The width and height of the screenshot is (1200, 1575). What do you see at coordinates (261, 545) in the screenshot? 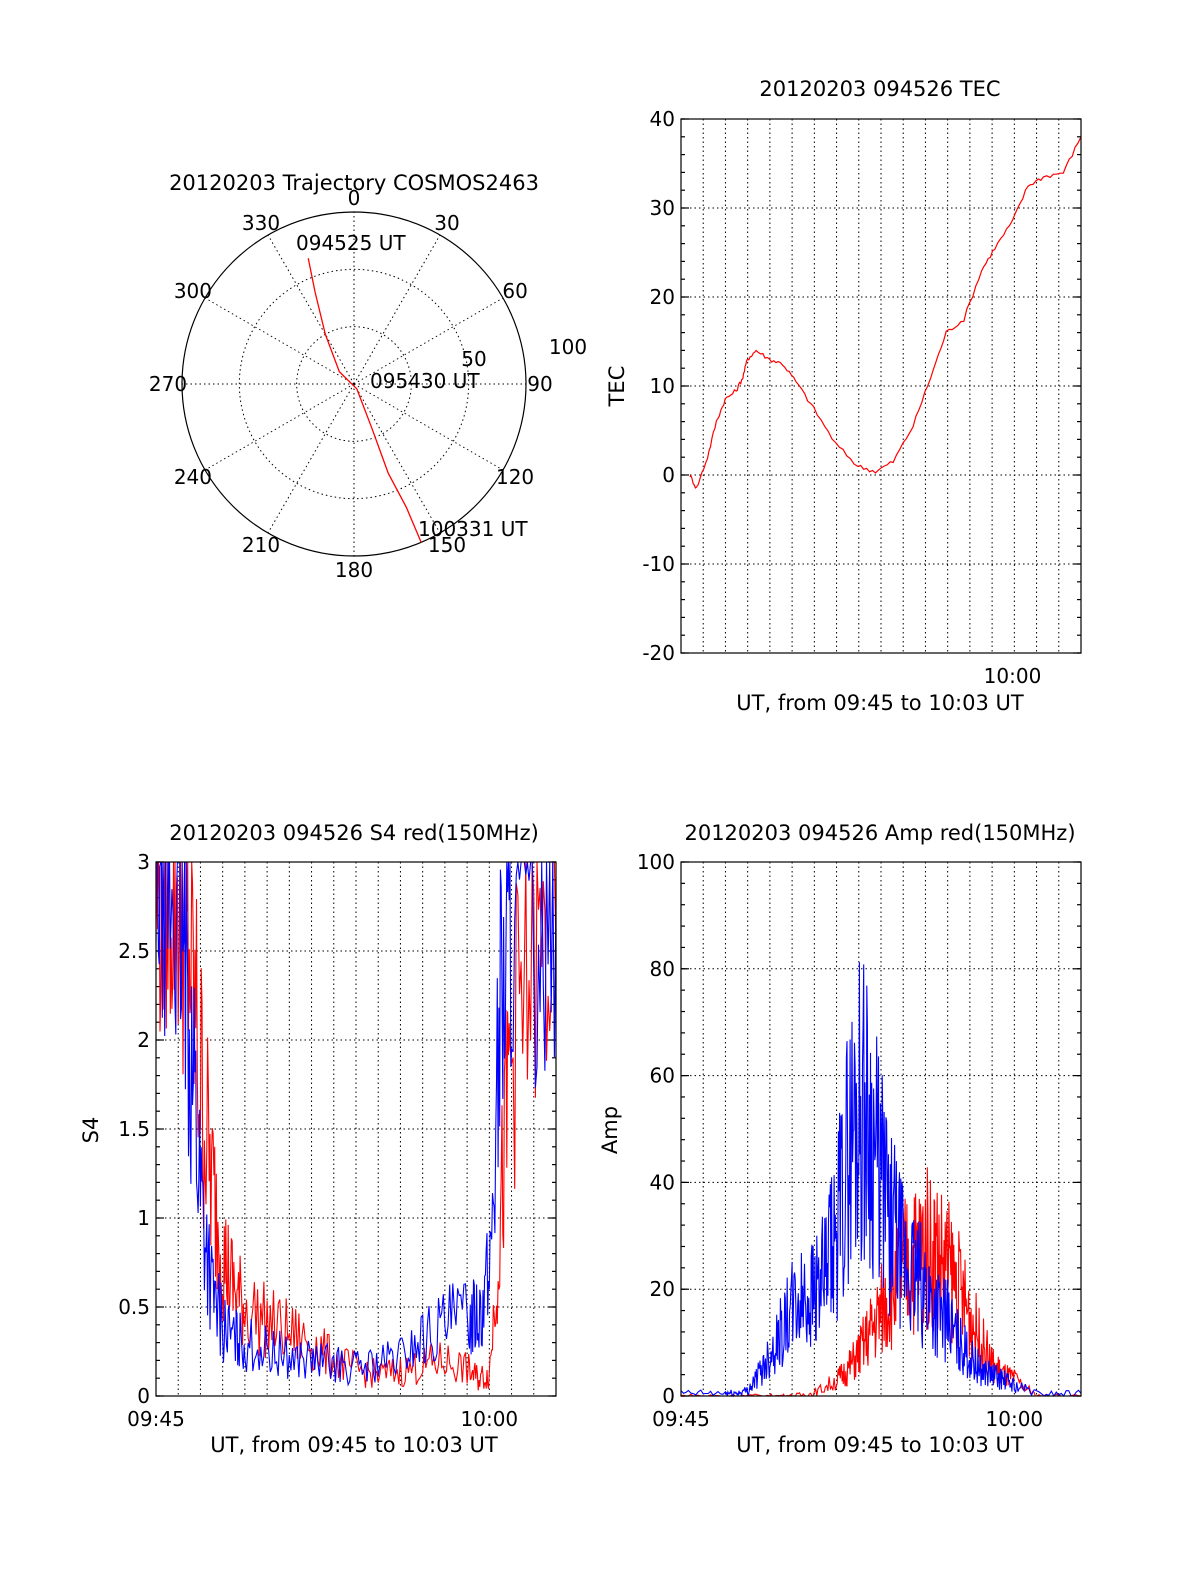
I see `azimuth-label: 210` at bounding box center [261, 545].